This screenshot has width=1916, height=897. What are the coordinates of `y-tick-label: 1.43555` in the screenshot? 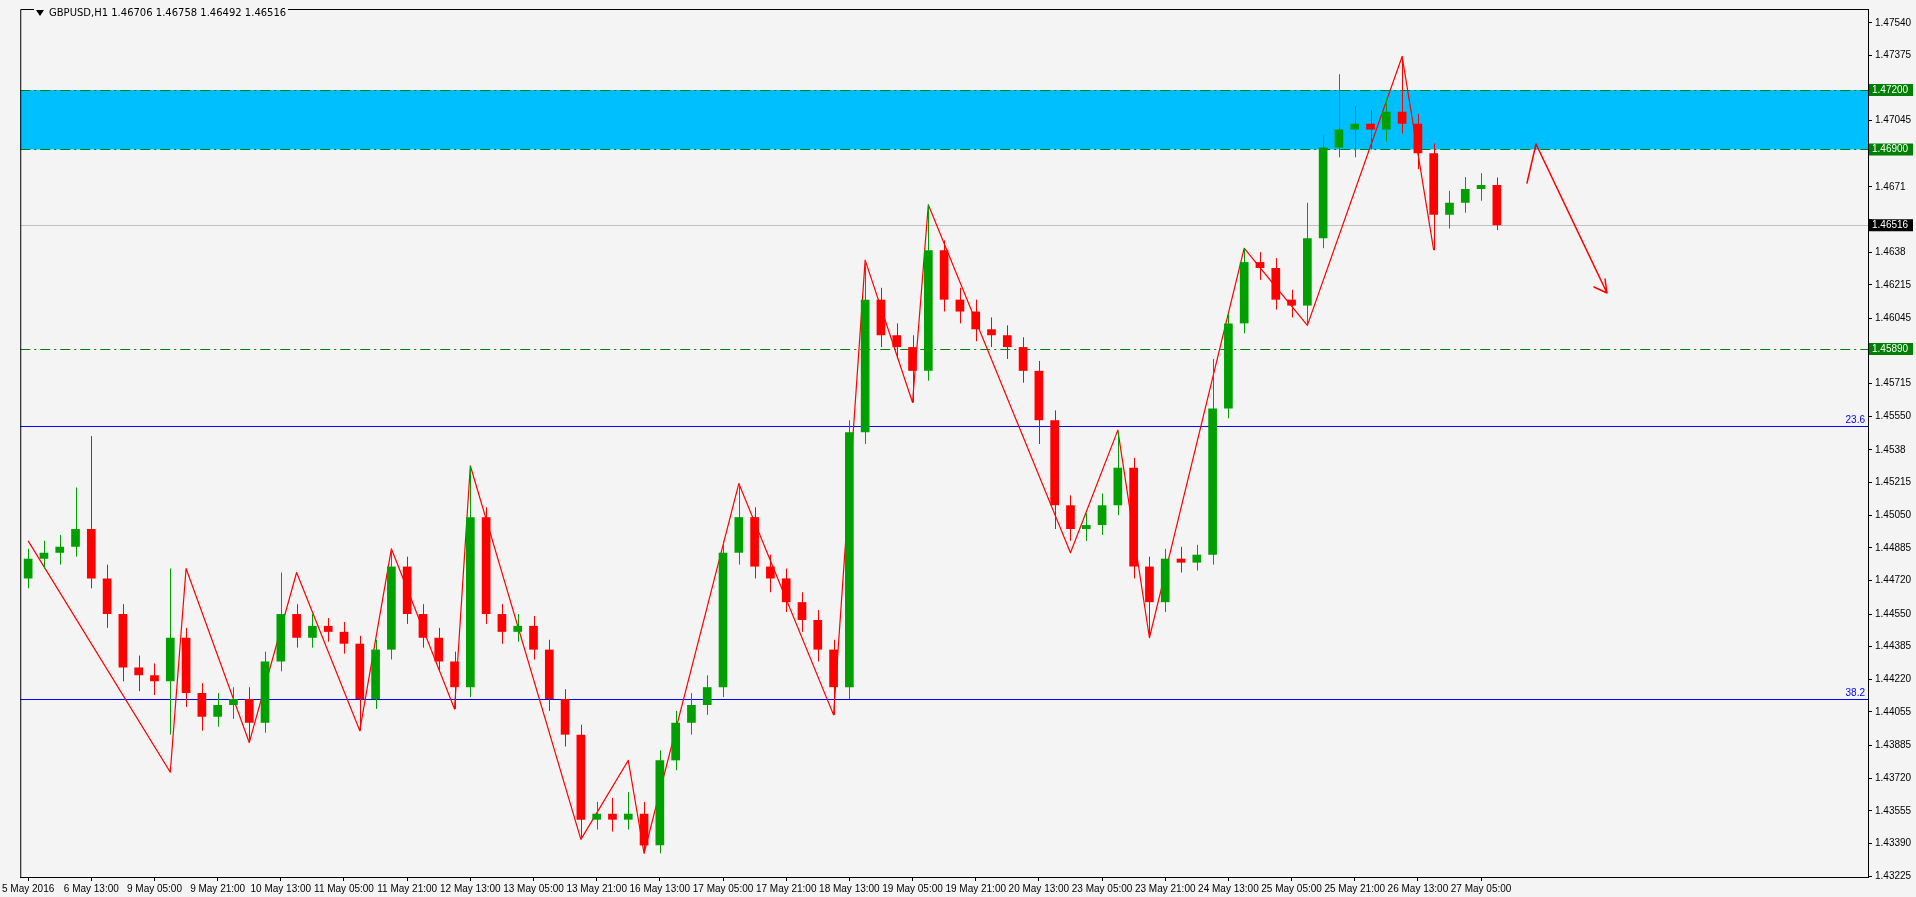 It's located at (1893, 810).